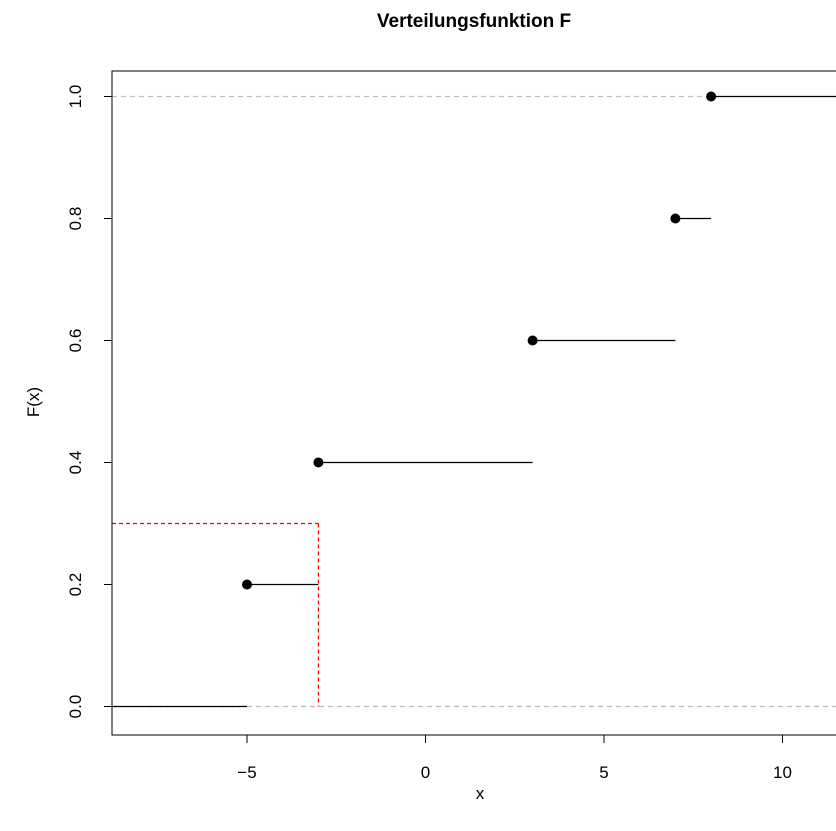 Image resolution: width=836 pixels, height=831 pixels. Describe the element at coordinates (75, 707) in the screenshot. I see `y-tick-label: 0.0` at that location.